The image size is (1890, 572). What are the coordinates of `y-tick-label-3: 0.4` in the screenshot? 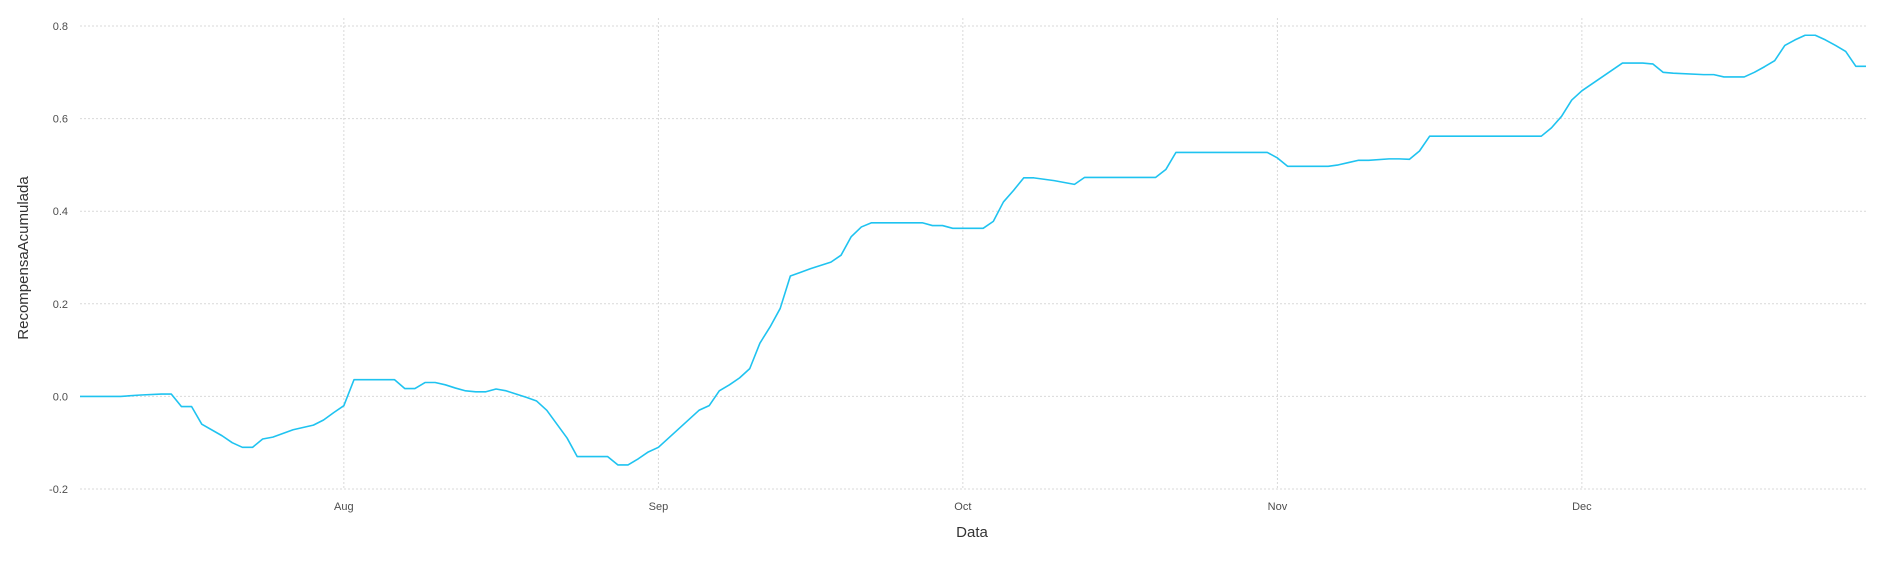 It's located at (60, 212).